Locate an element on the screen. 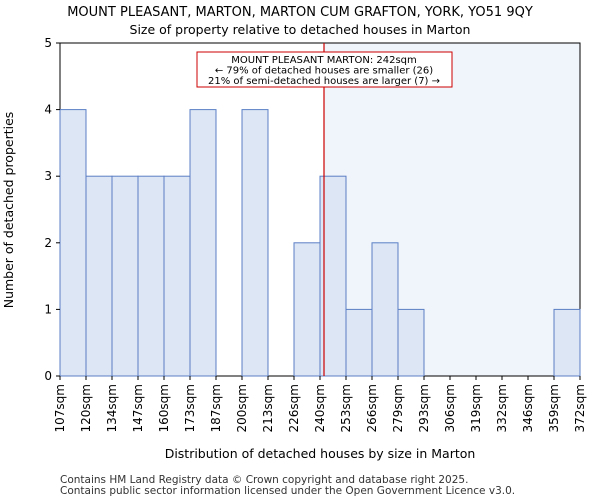 The image size is (600, 500). x-tick-label: 160sqm is located at coordinates (164, 408).